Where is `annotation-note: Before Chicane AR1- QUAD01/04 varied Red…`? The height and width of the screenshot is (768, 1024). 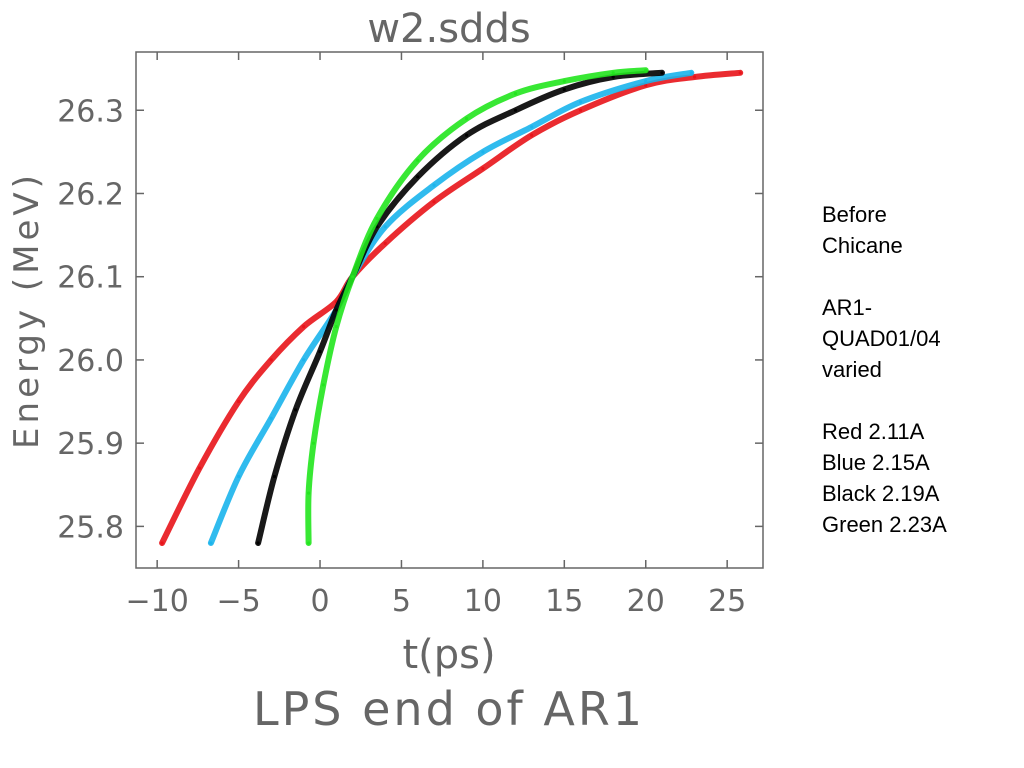 annotation-note: Before Chicane AR1- QUAD01/04 varied Red… is located at coordinates (917, 369).